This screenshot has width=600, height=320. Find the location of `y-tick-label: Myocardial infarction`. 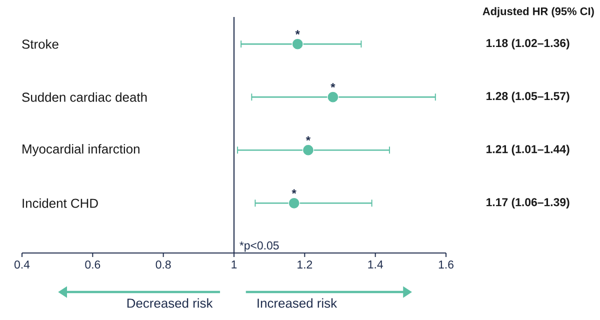

y-tick-label: Myocardial infarction is located at coordinates (81, 150).